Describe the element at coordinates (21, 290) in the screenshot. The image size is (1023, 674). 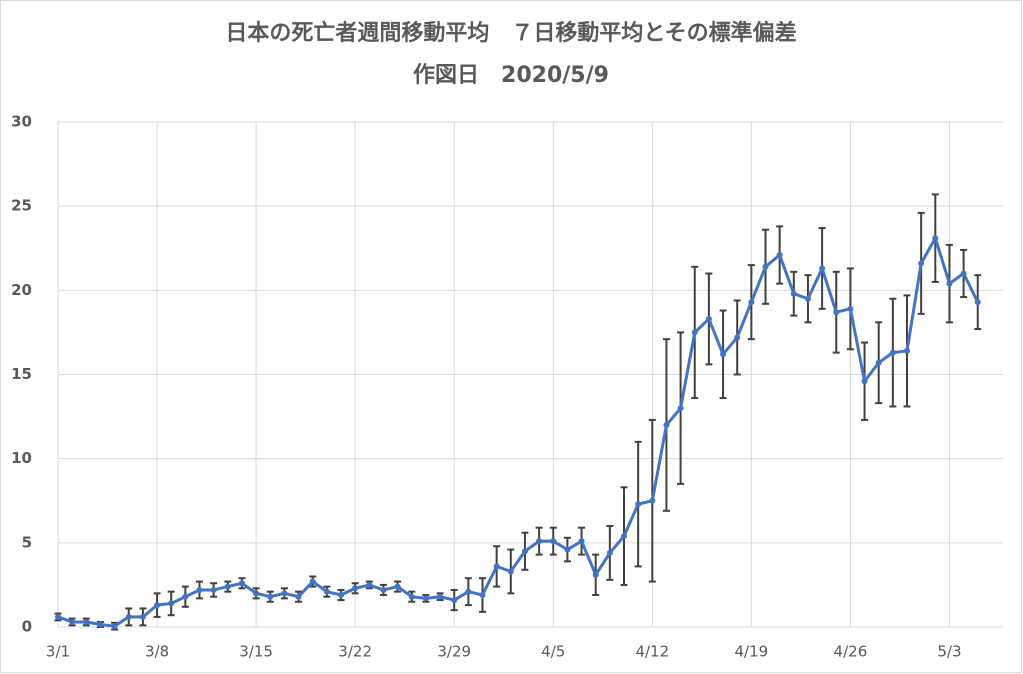
I see `y-tick-label: 20` at that location.